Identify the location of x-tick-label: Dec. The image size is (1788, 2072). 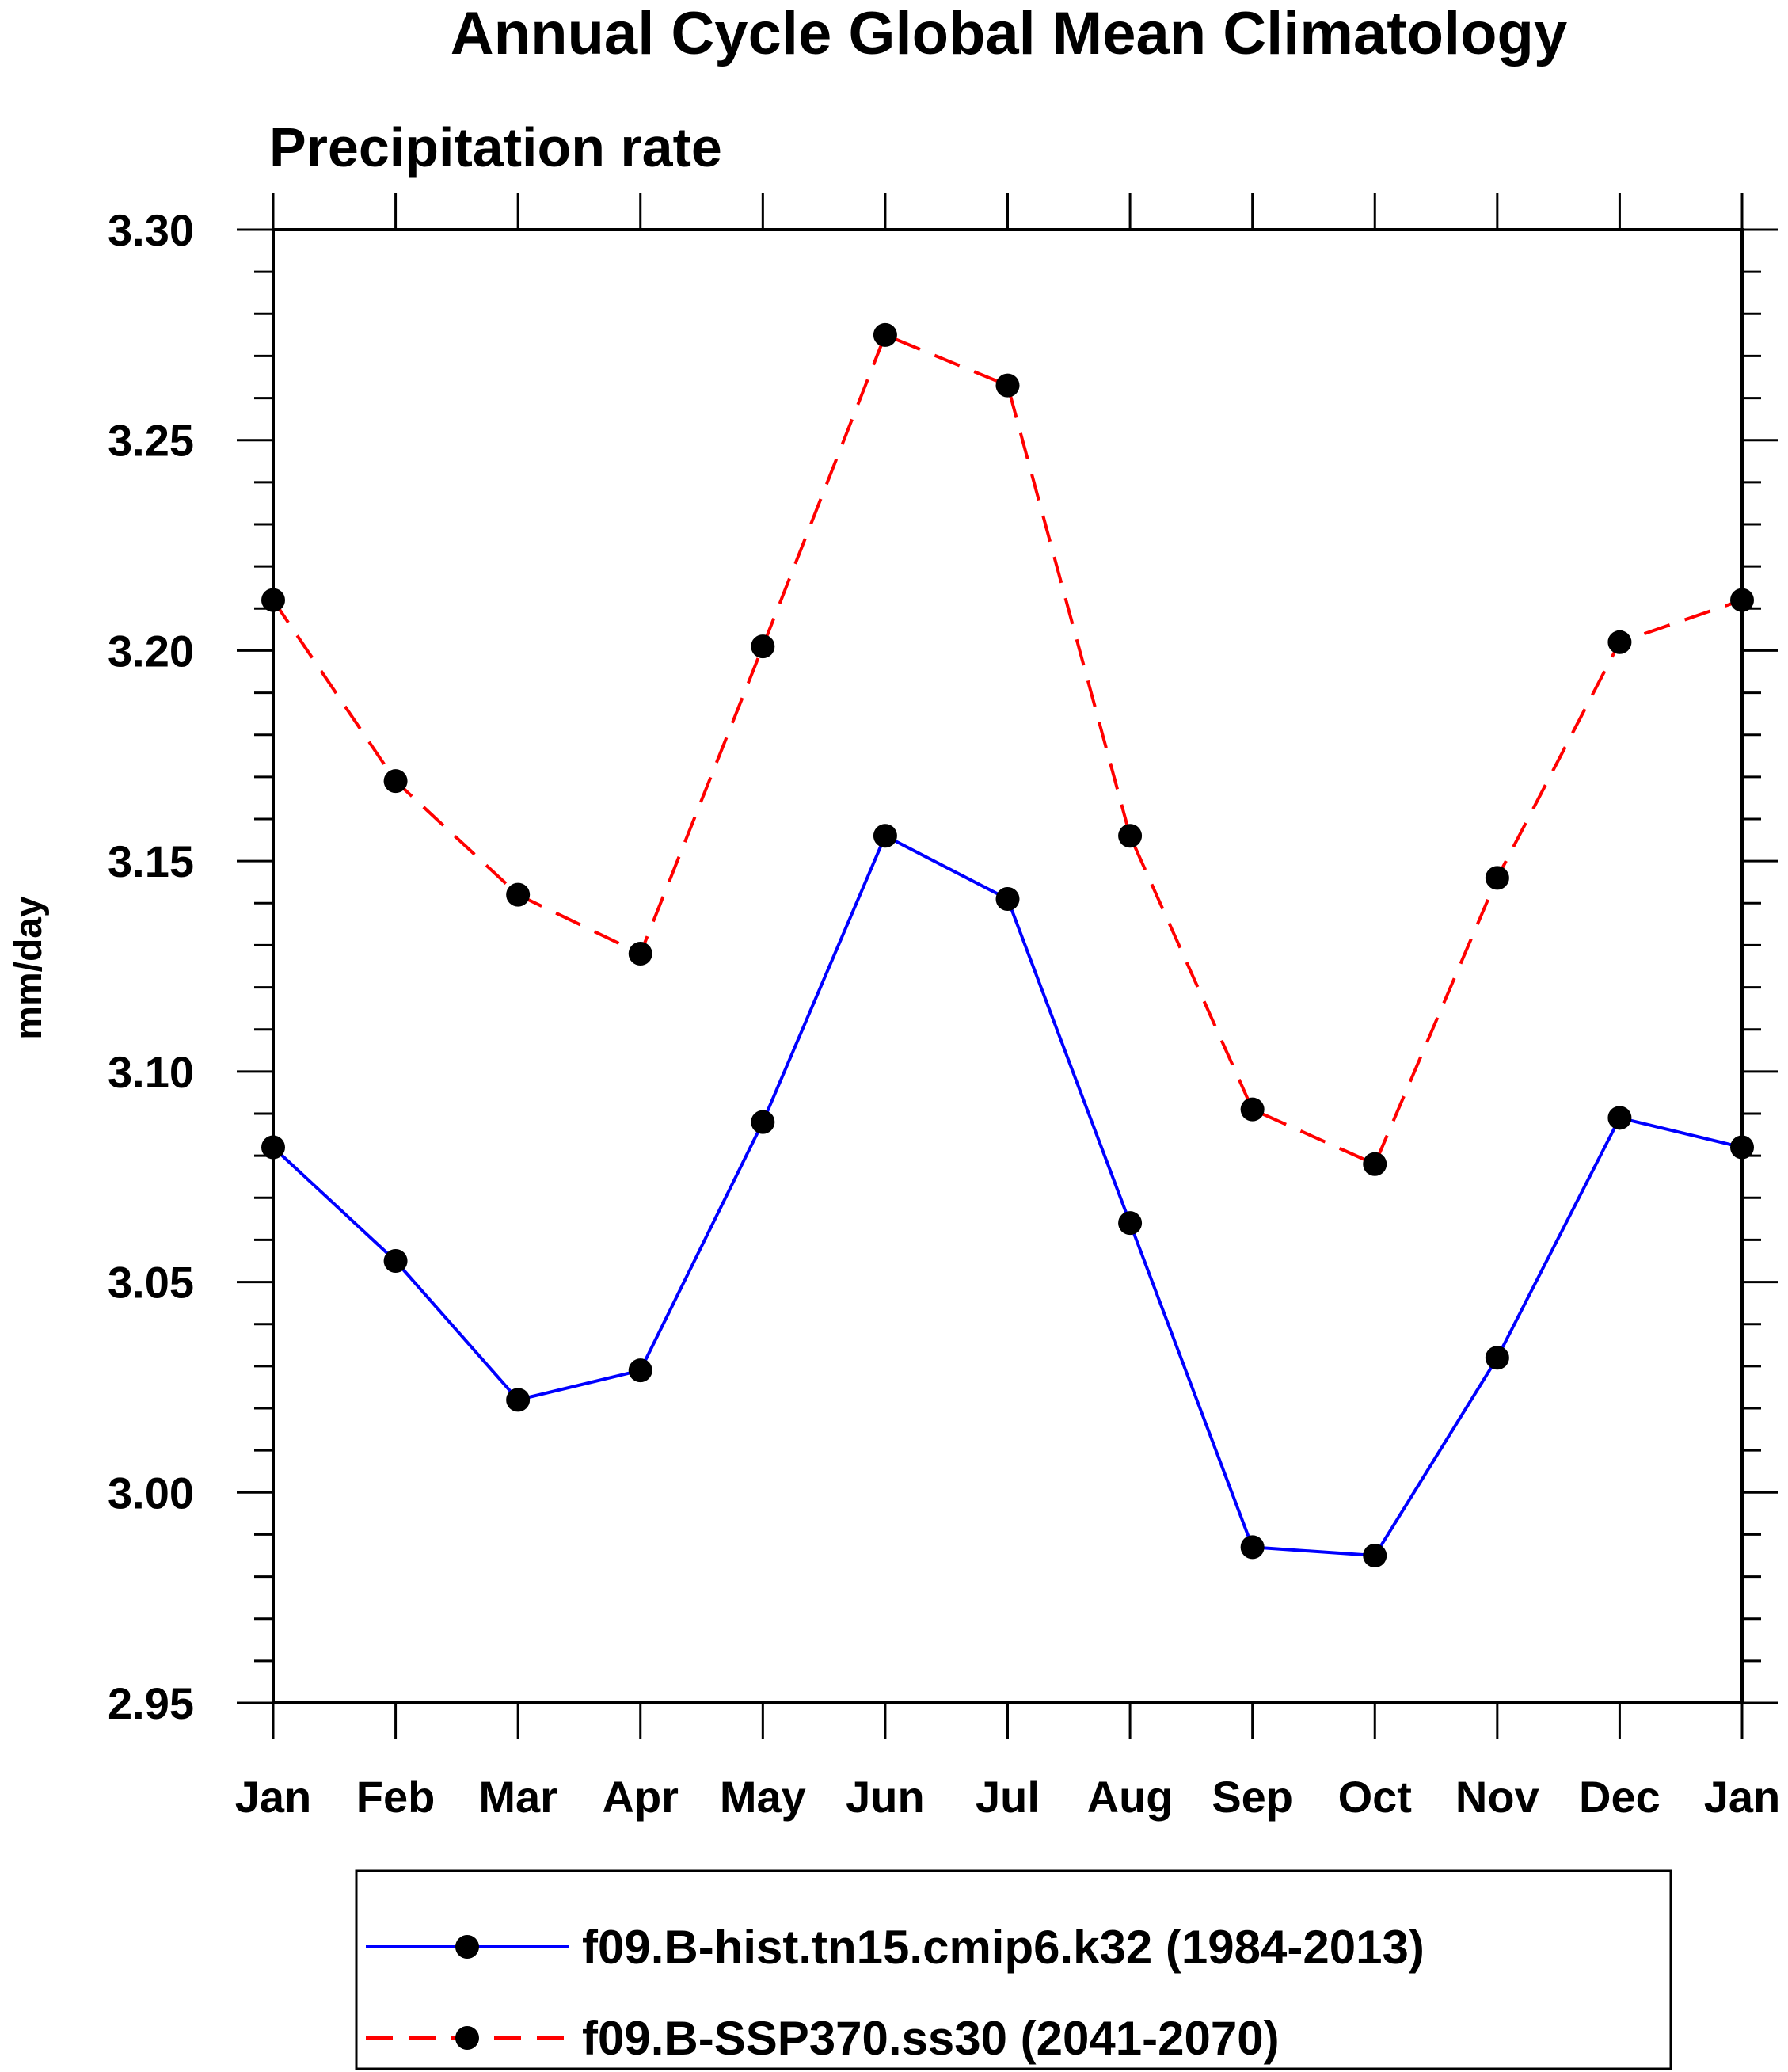
(1620, 1797).